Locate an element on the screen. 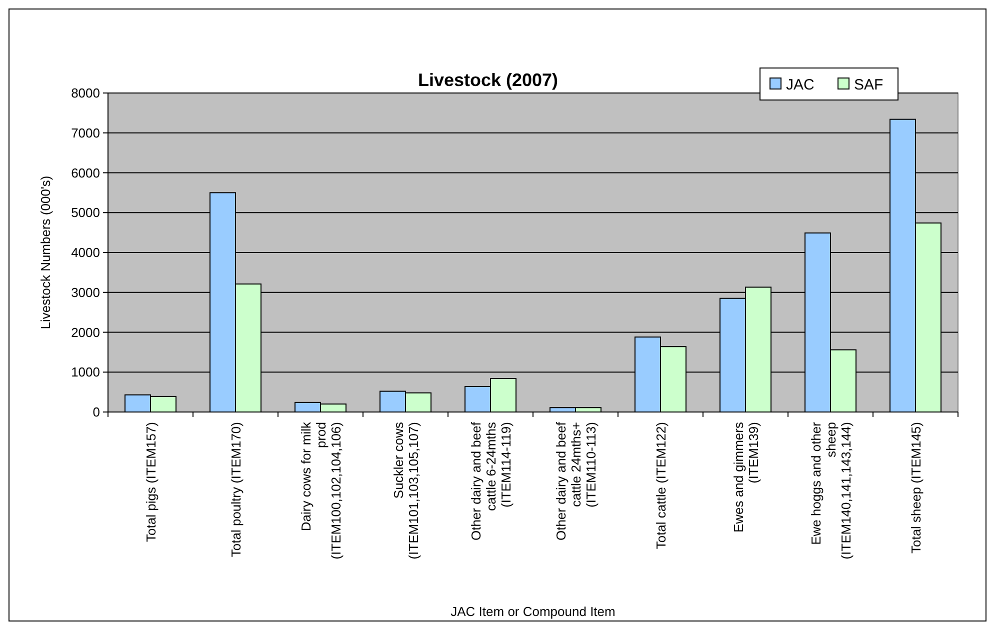  y-tick-label: 4000 is located at coordinates (85, 252).